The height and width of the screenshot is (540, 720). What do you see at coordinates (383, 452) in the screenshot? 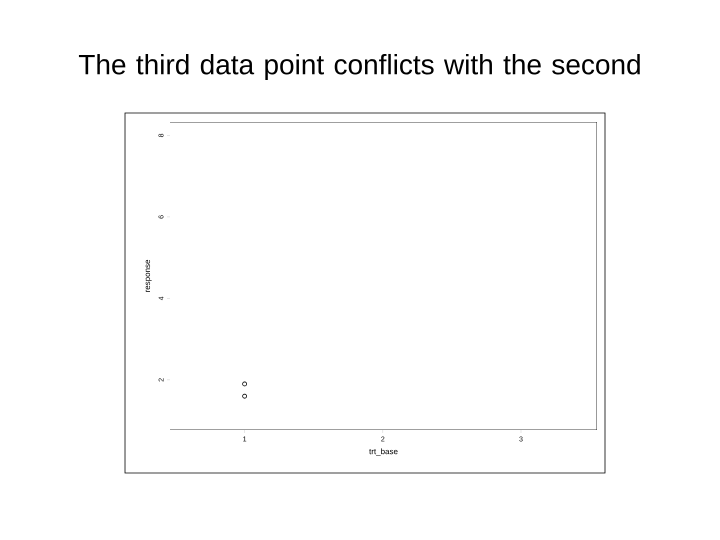
I see `x-axis-title: trt_base` at bounding box center [383, 452].